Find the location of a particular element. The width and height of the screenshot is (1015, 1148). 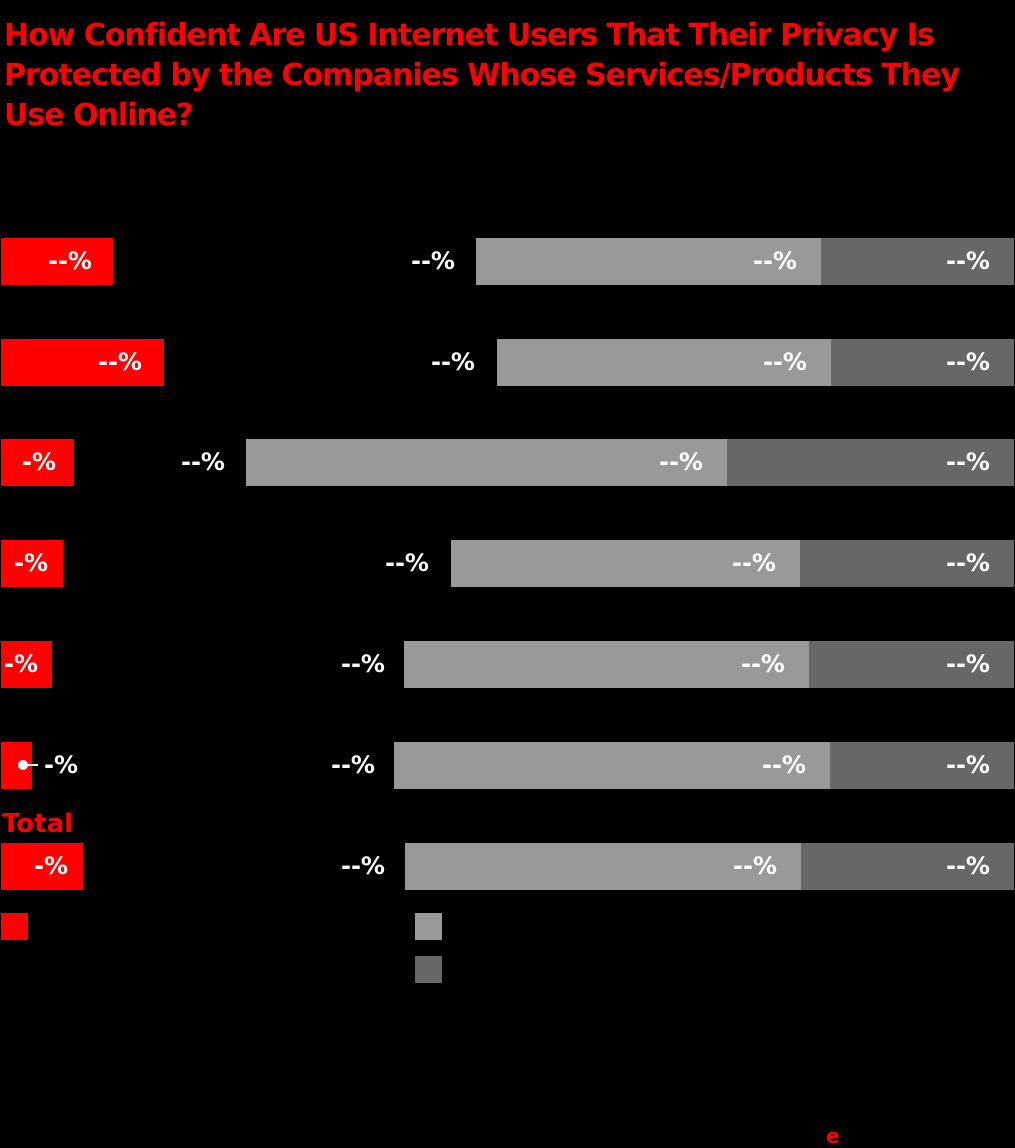

callout-line is located at coordinates (32, 765).